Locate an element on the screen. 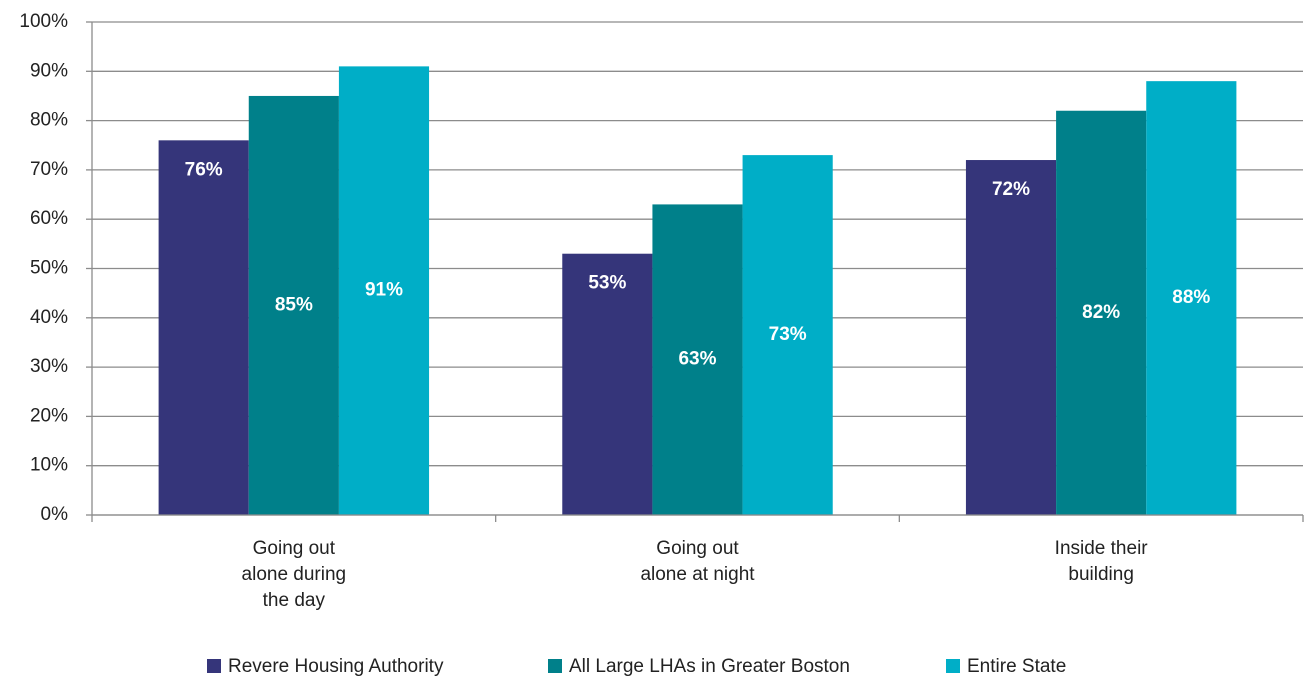  value-label: 63% is located at coordinates (697, 359).